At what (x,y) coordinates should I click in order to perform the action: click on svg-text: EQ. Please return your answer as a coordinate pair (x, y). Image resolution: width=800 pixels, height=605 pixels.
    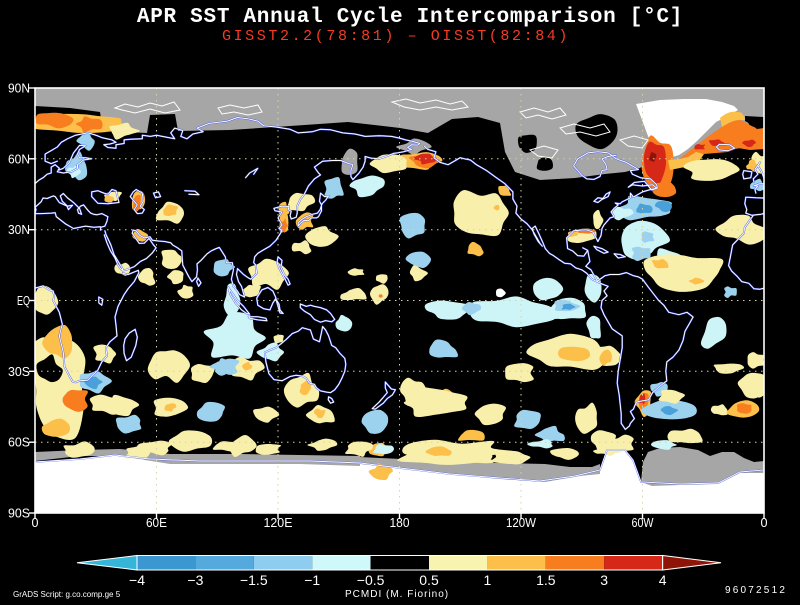
    Looking at the image, I should click on (23, 300).